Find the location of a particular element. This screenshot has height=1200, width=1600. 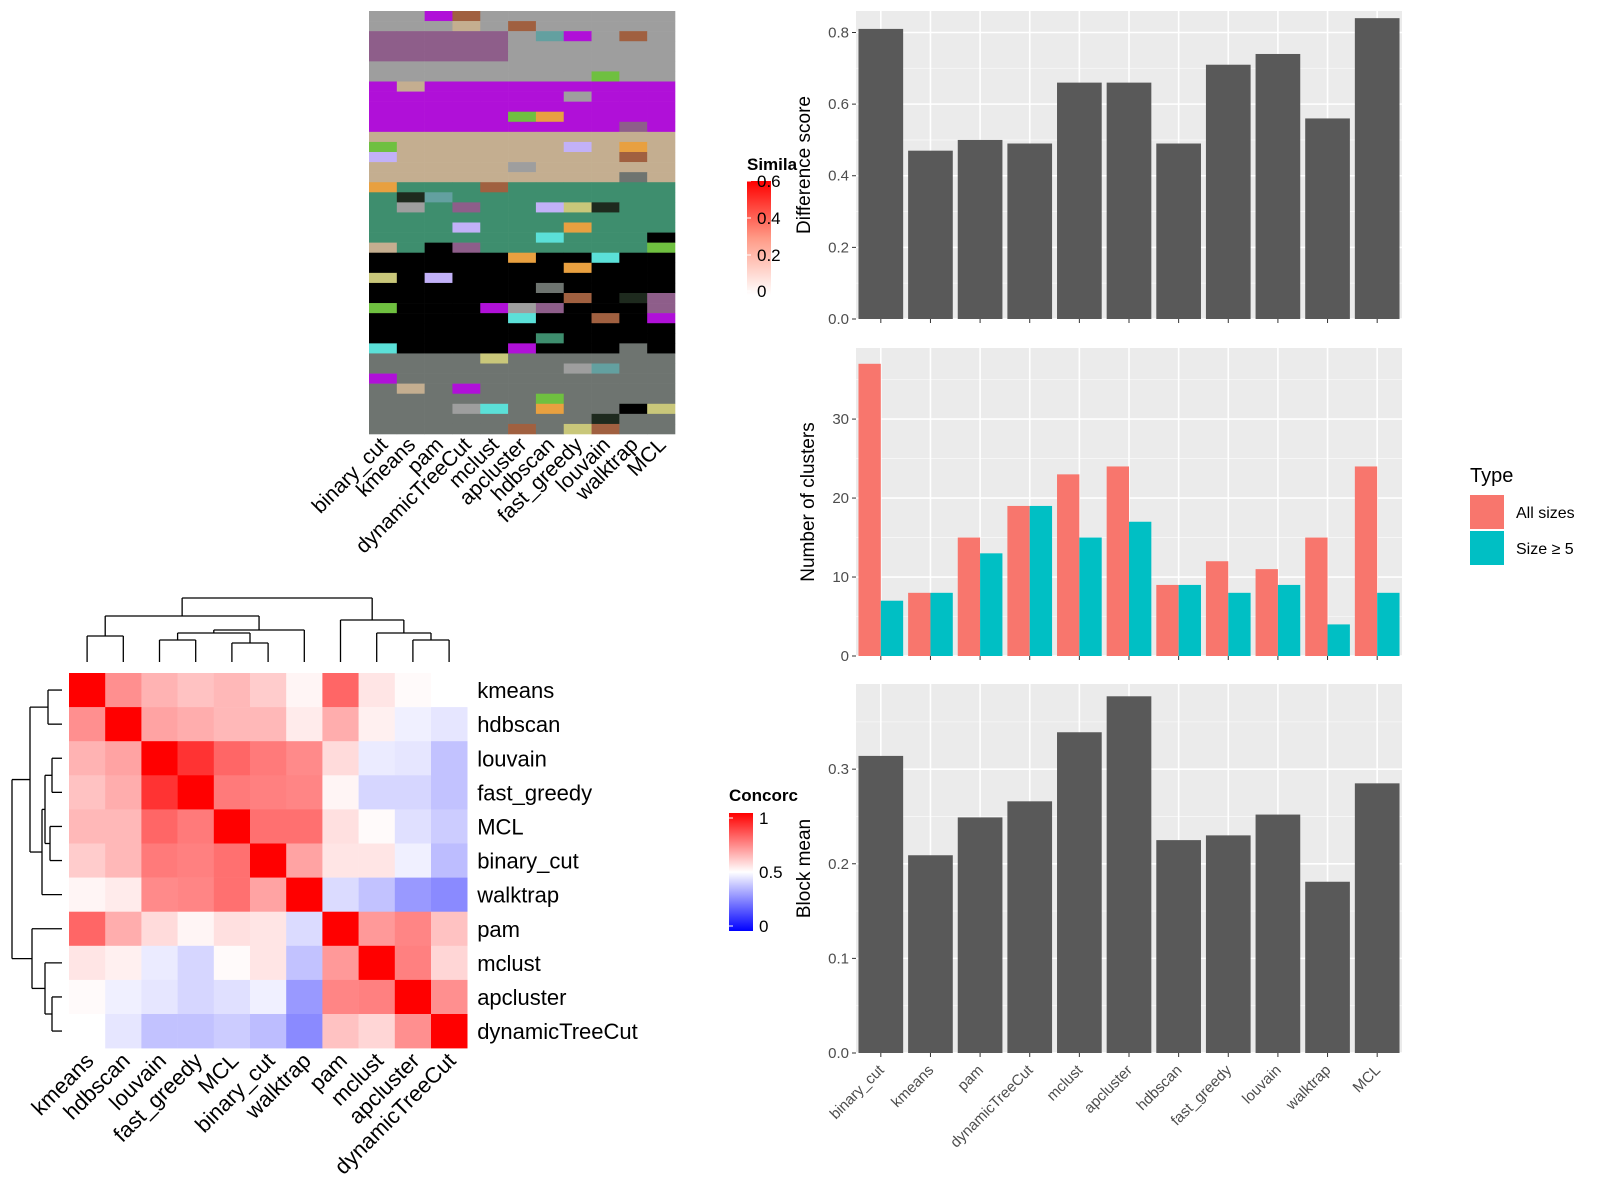

bar-binary_cut is located at coordinates (881, 904).